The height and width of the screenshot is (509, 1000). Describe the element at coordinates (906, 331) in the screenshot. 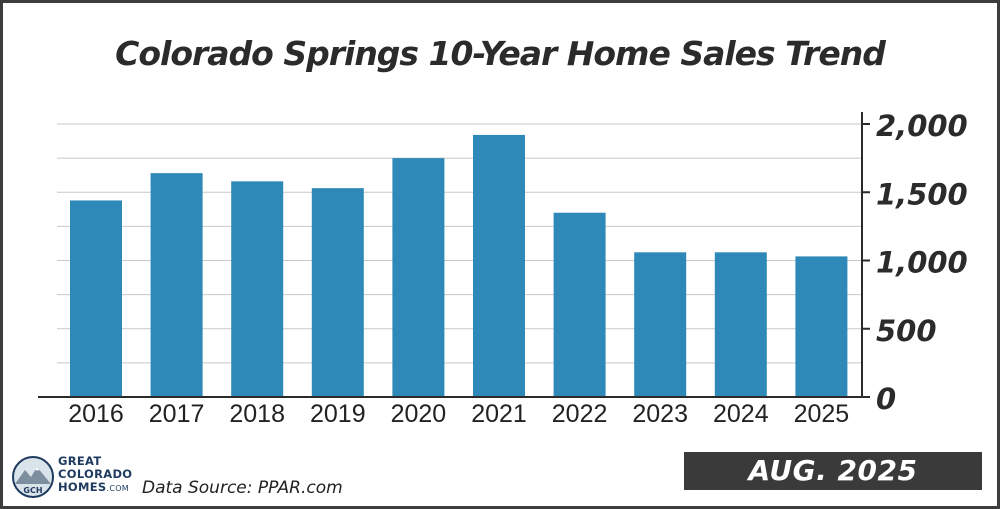

I see `y-tick-label: 500` at that location.